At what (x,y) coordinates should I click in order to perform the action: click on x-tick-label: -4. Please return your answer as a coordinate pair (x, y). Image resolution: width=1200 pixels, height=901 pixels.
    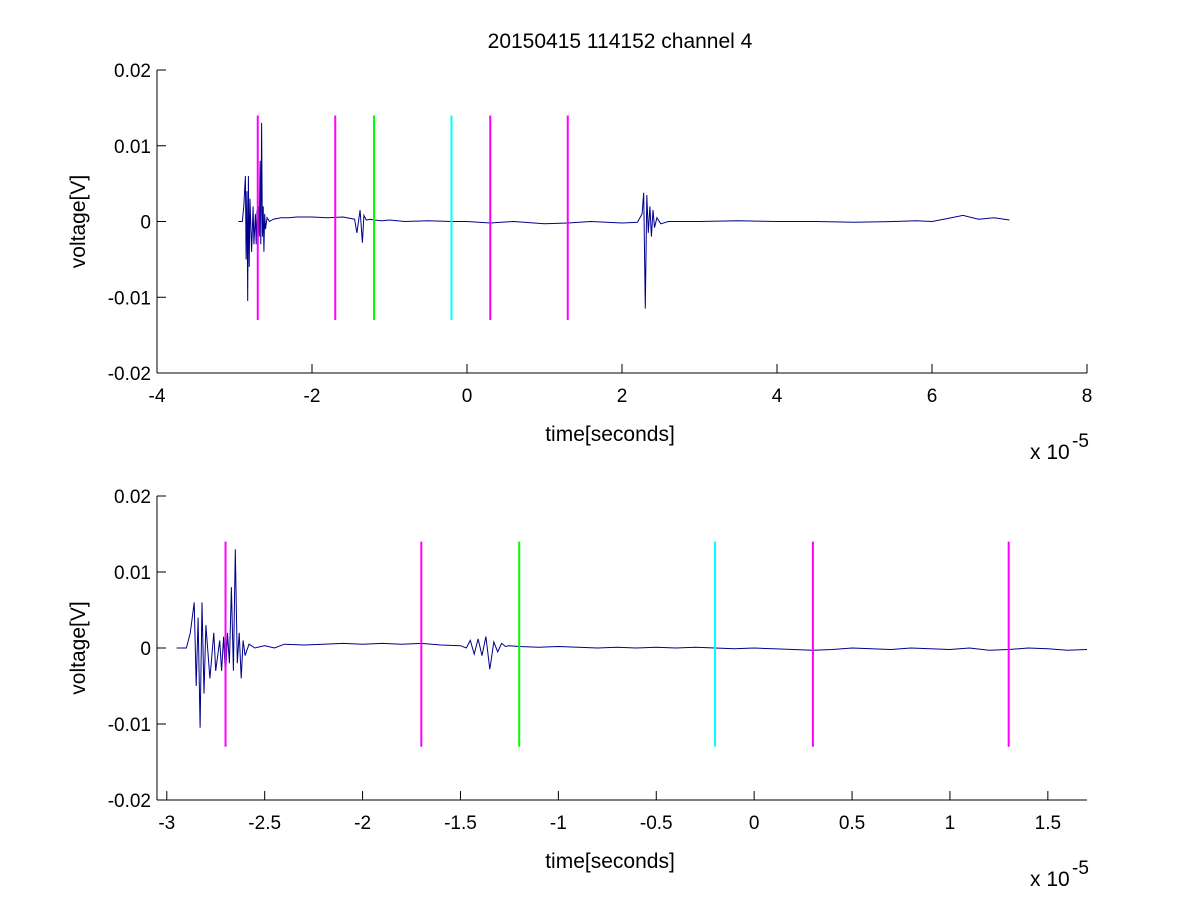
    Looking at the image, I should click on (157, 396).